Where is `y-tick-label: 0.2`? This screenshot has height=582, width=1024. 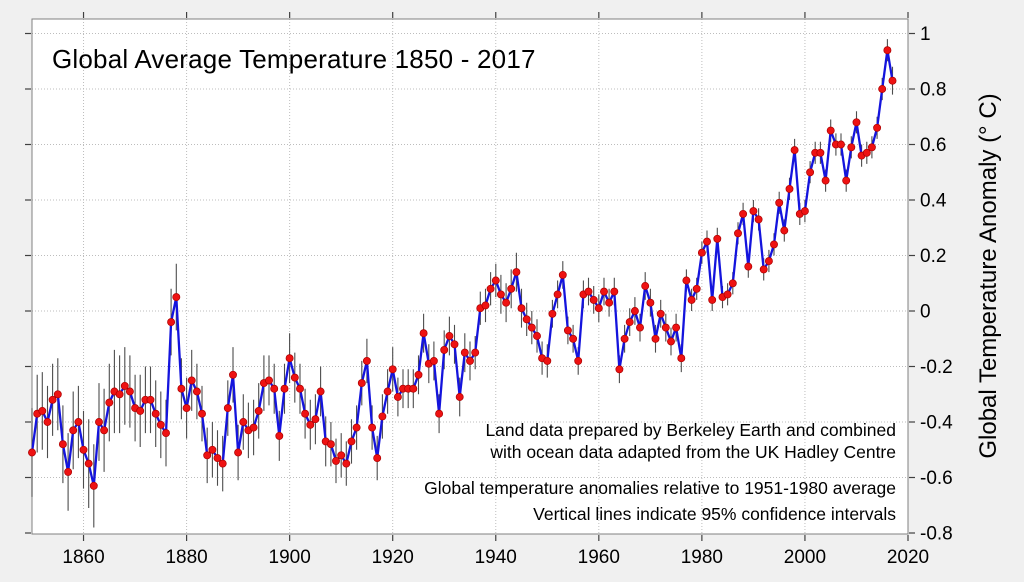 y-tick-label: 0.2 is located at coordinates (933, 256).